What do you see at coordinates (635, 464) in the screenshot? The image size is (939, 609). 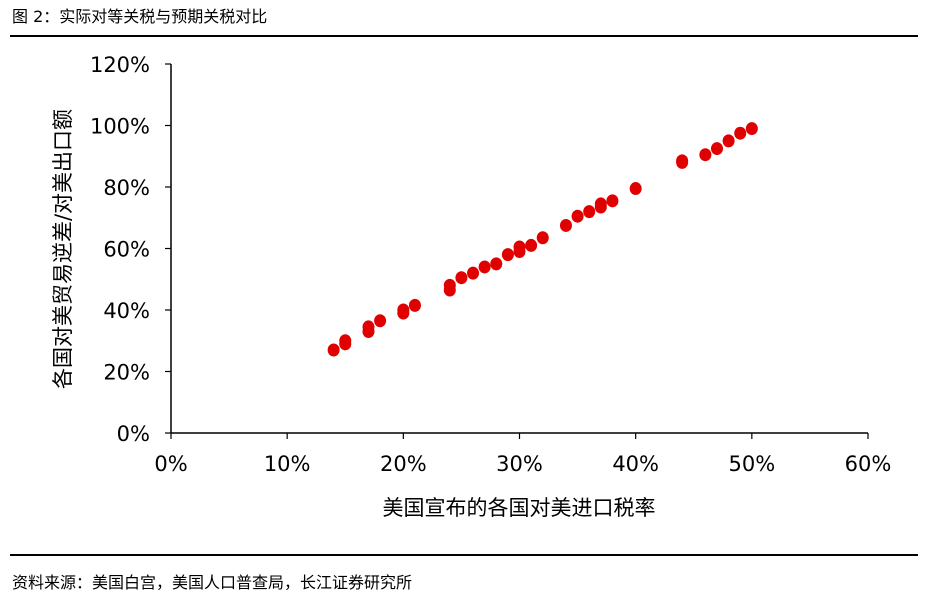 I see `x-tick-label: 40%` at bounding box center [635, 464].